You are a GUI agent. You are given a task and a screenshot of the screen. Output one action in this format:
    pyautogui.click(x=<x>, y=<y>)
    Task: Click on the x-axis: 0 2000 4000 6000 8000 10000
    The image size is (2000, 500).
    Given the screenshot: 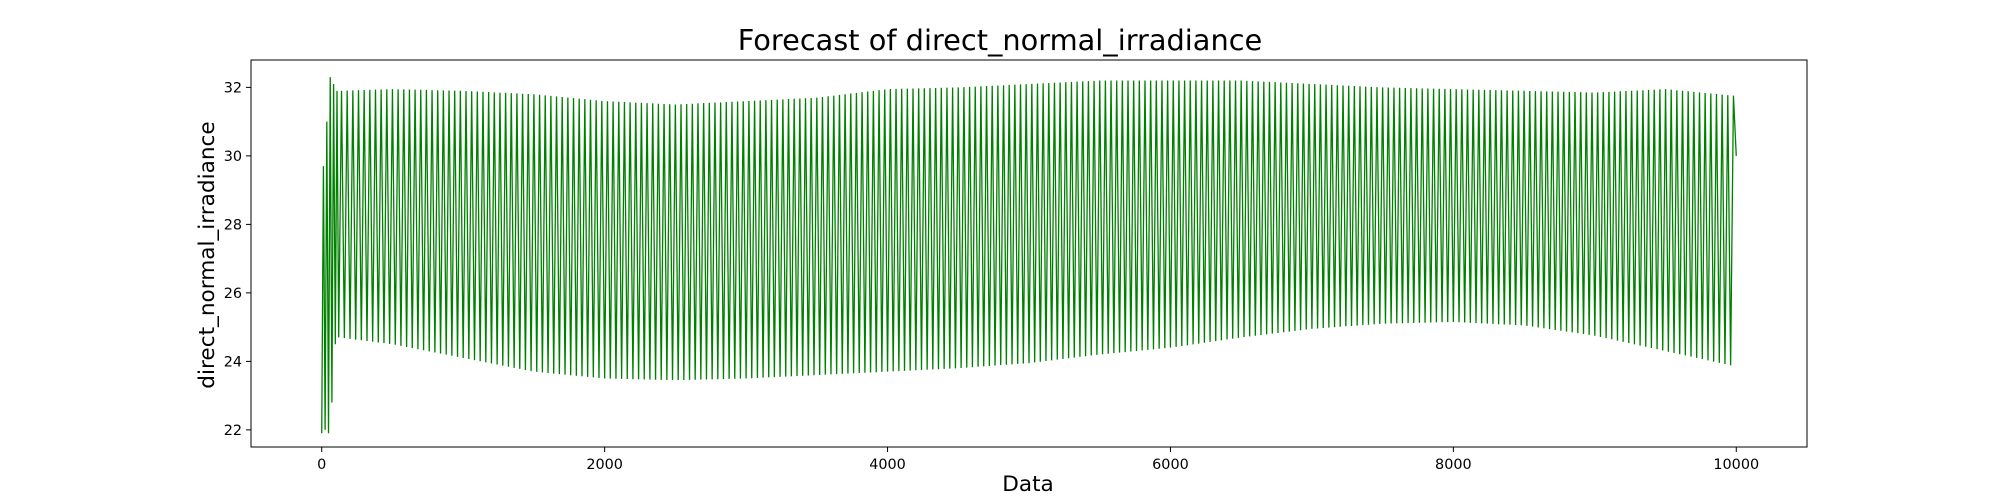 What is the action you would take?
    pyautogui.click(x=1038, y=460)
    